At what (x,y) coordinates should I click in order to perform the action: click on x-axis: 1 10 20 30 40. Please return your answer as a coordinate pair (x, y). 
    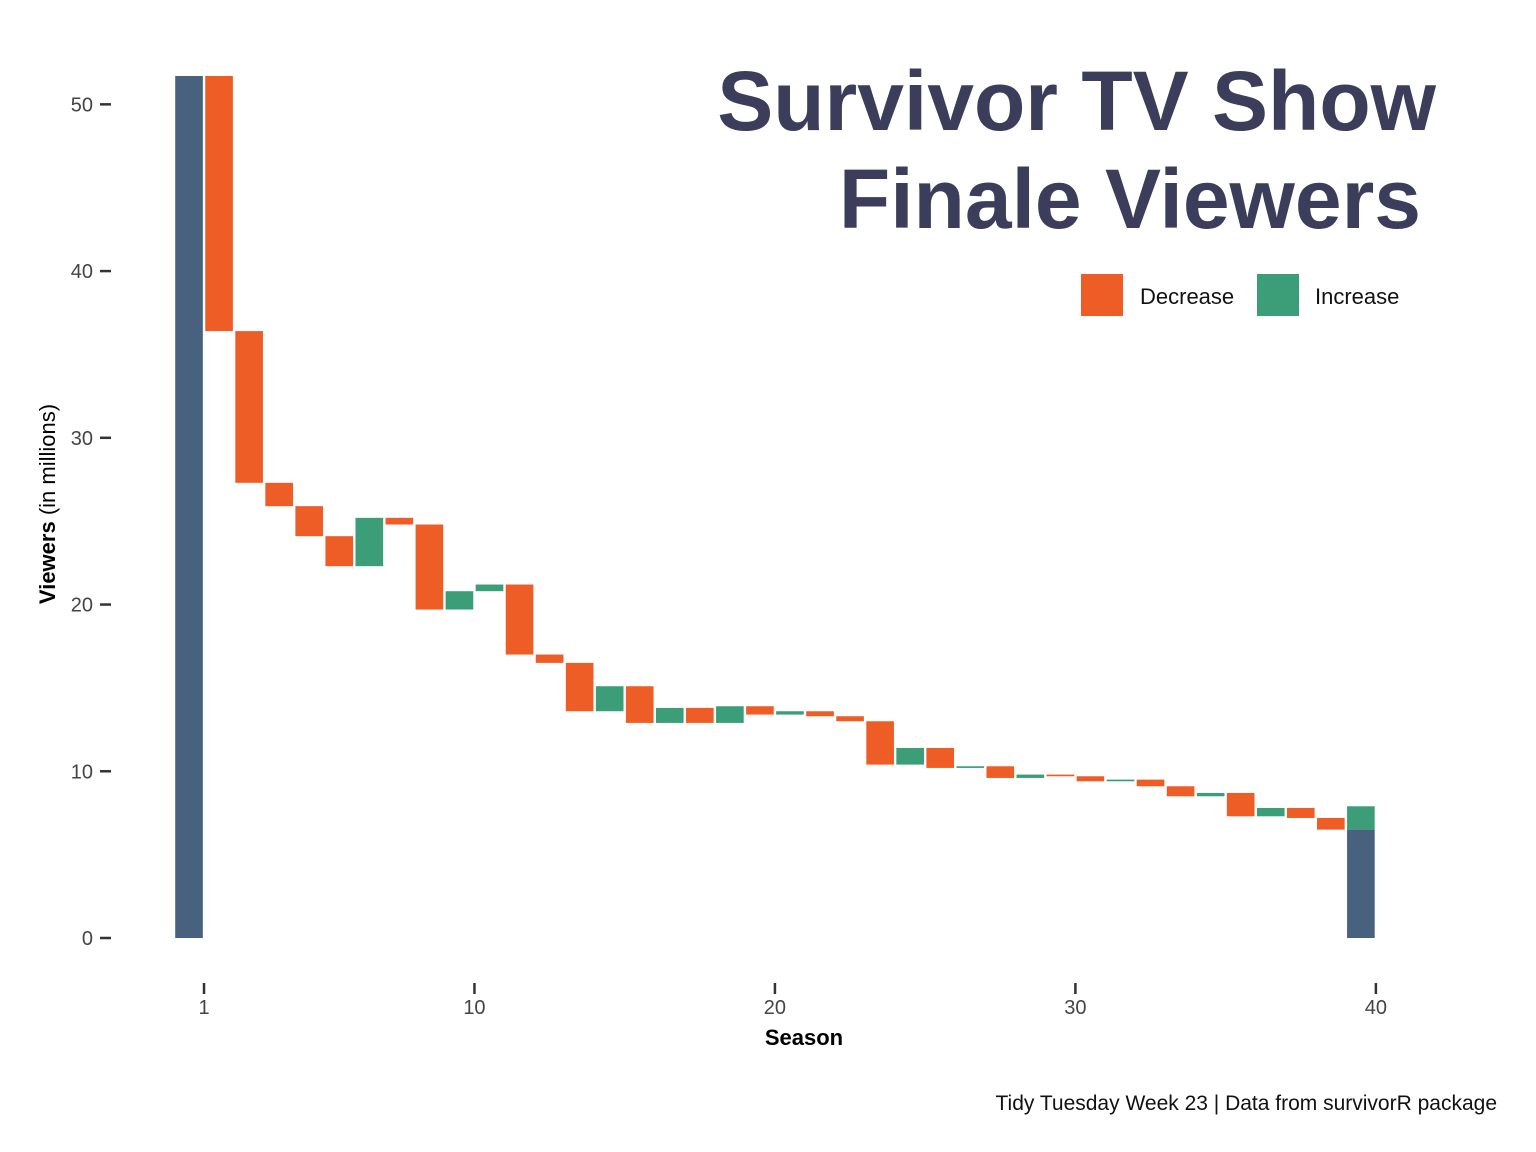
    Looking at the image, I should click on (792, 1001).